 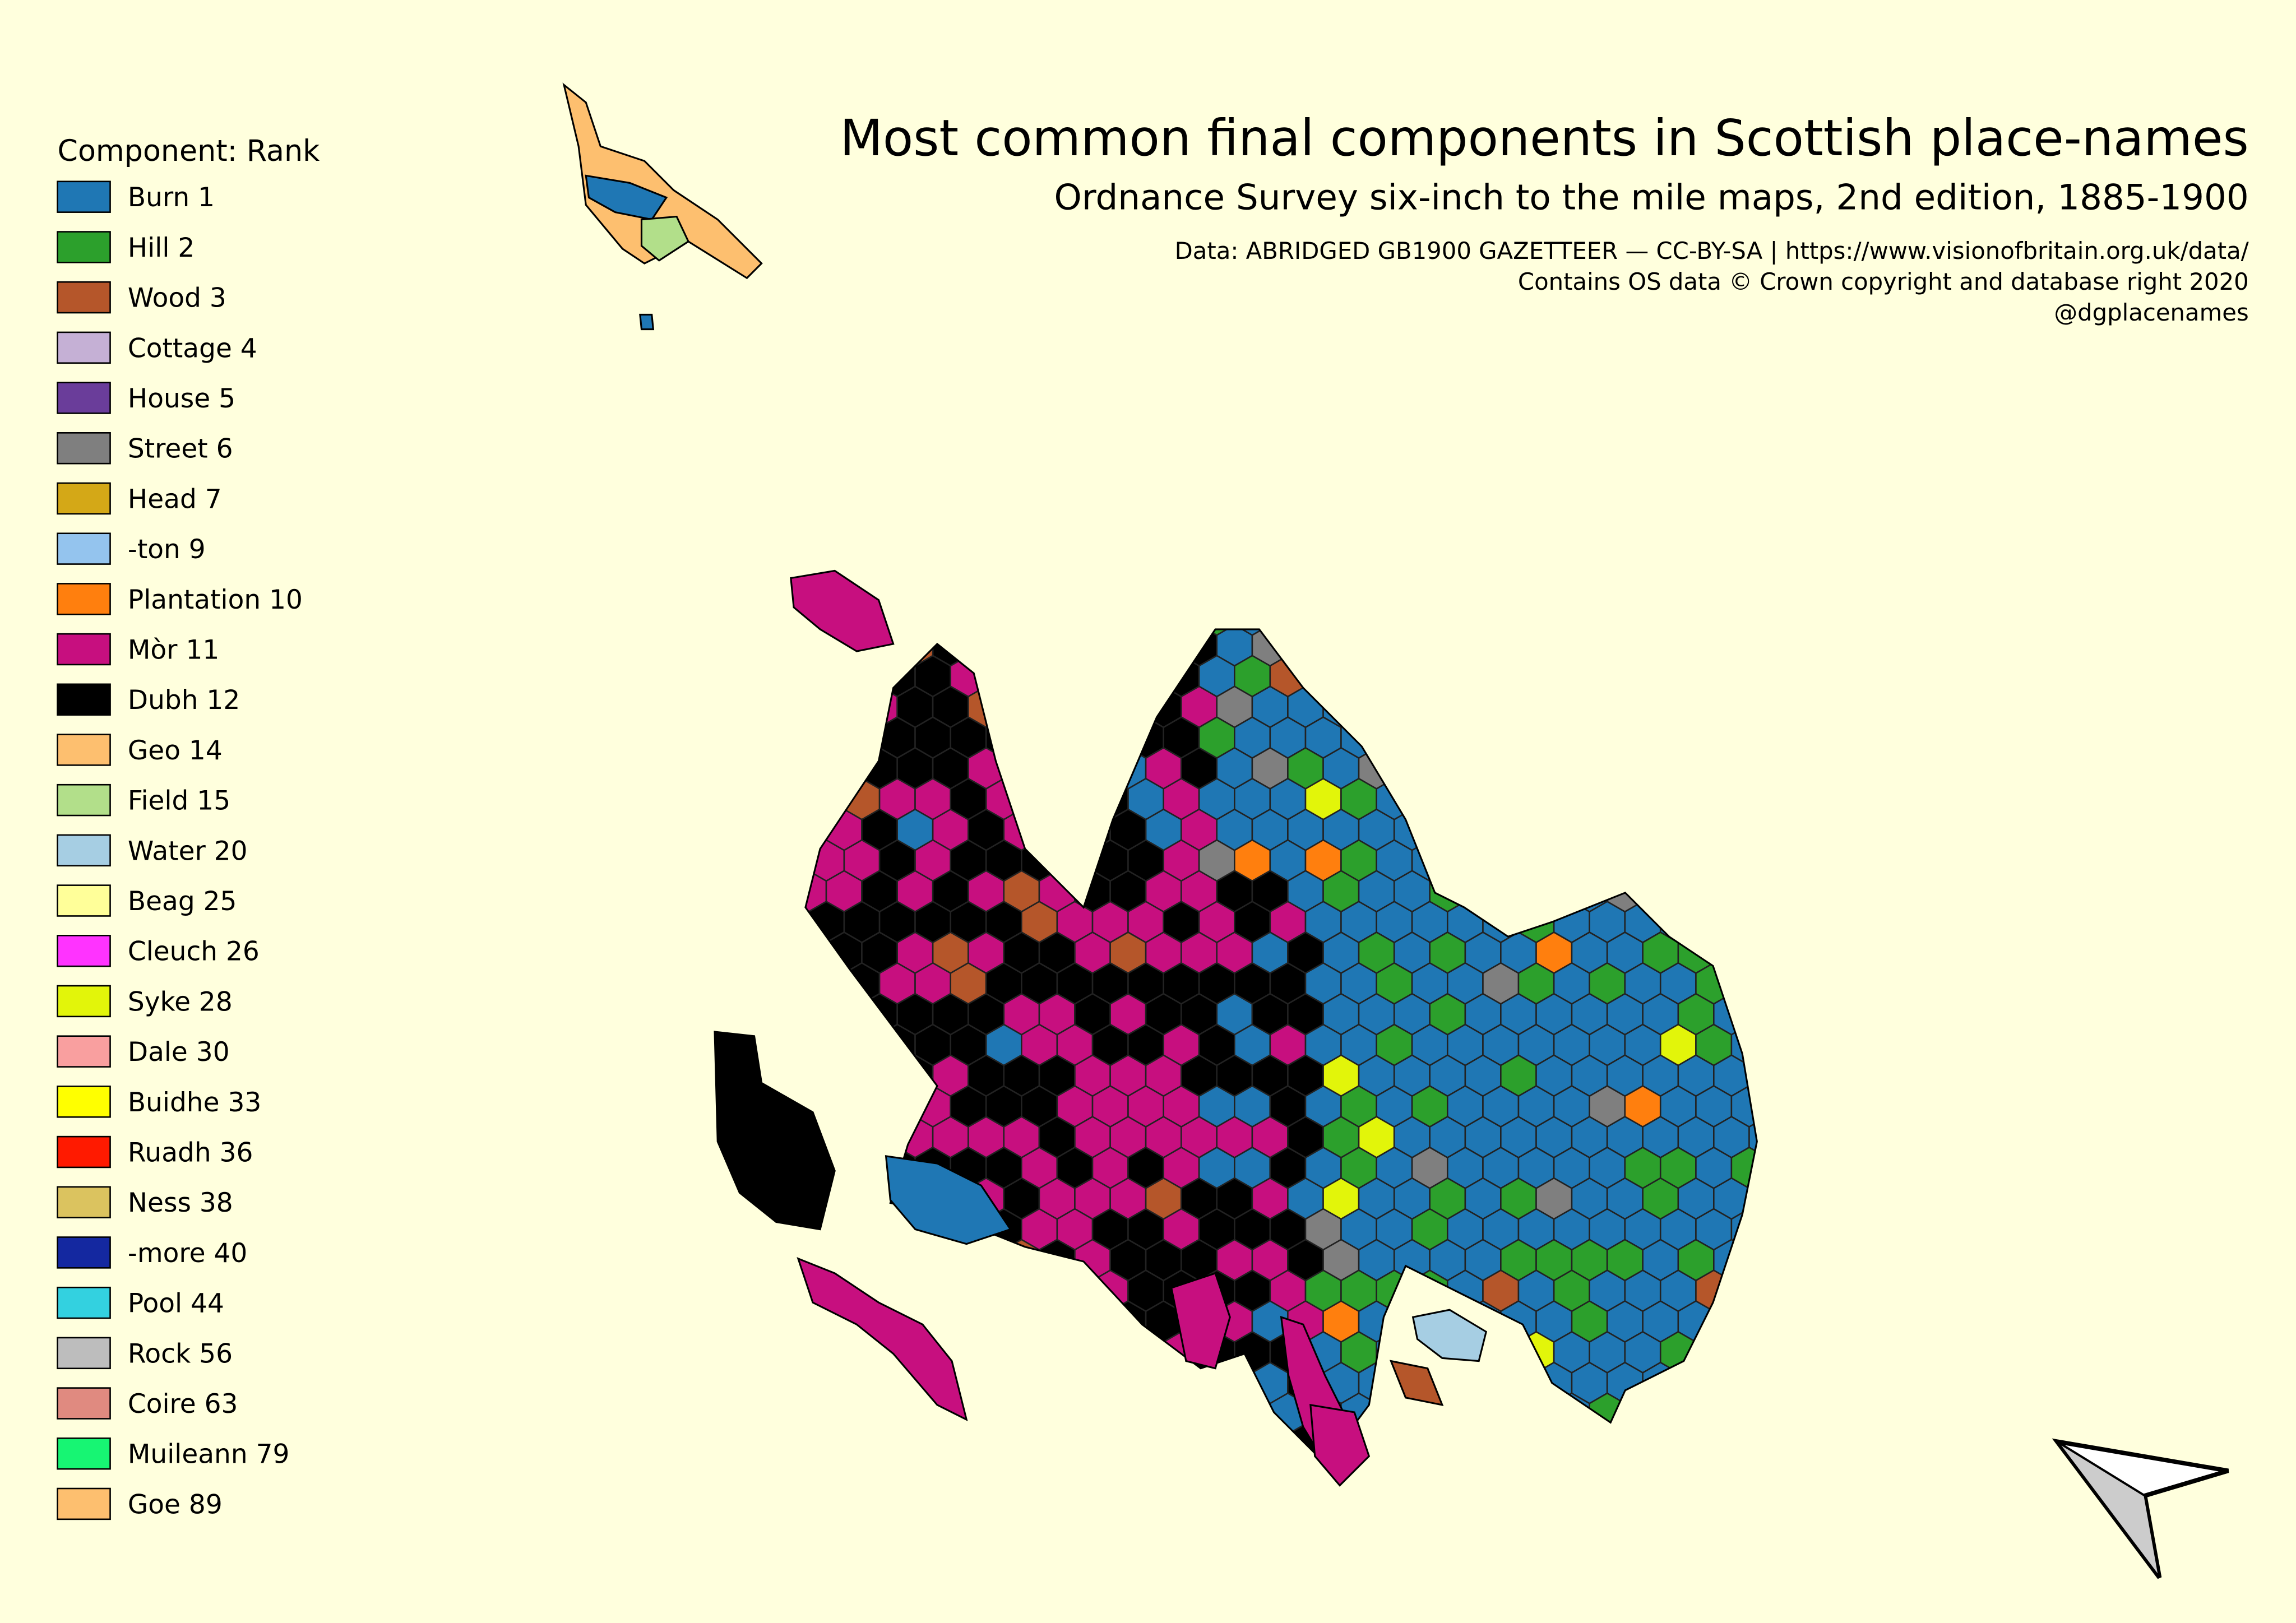 I want to click on legend-label: Dale 30, so click(x=179, y=1052).